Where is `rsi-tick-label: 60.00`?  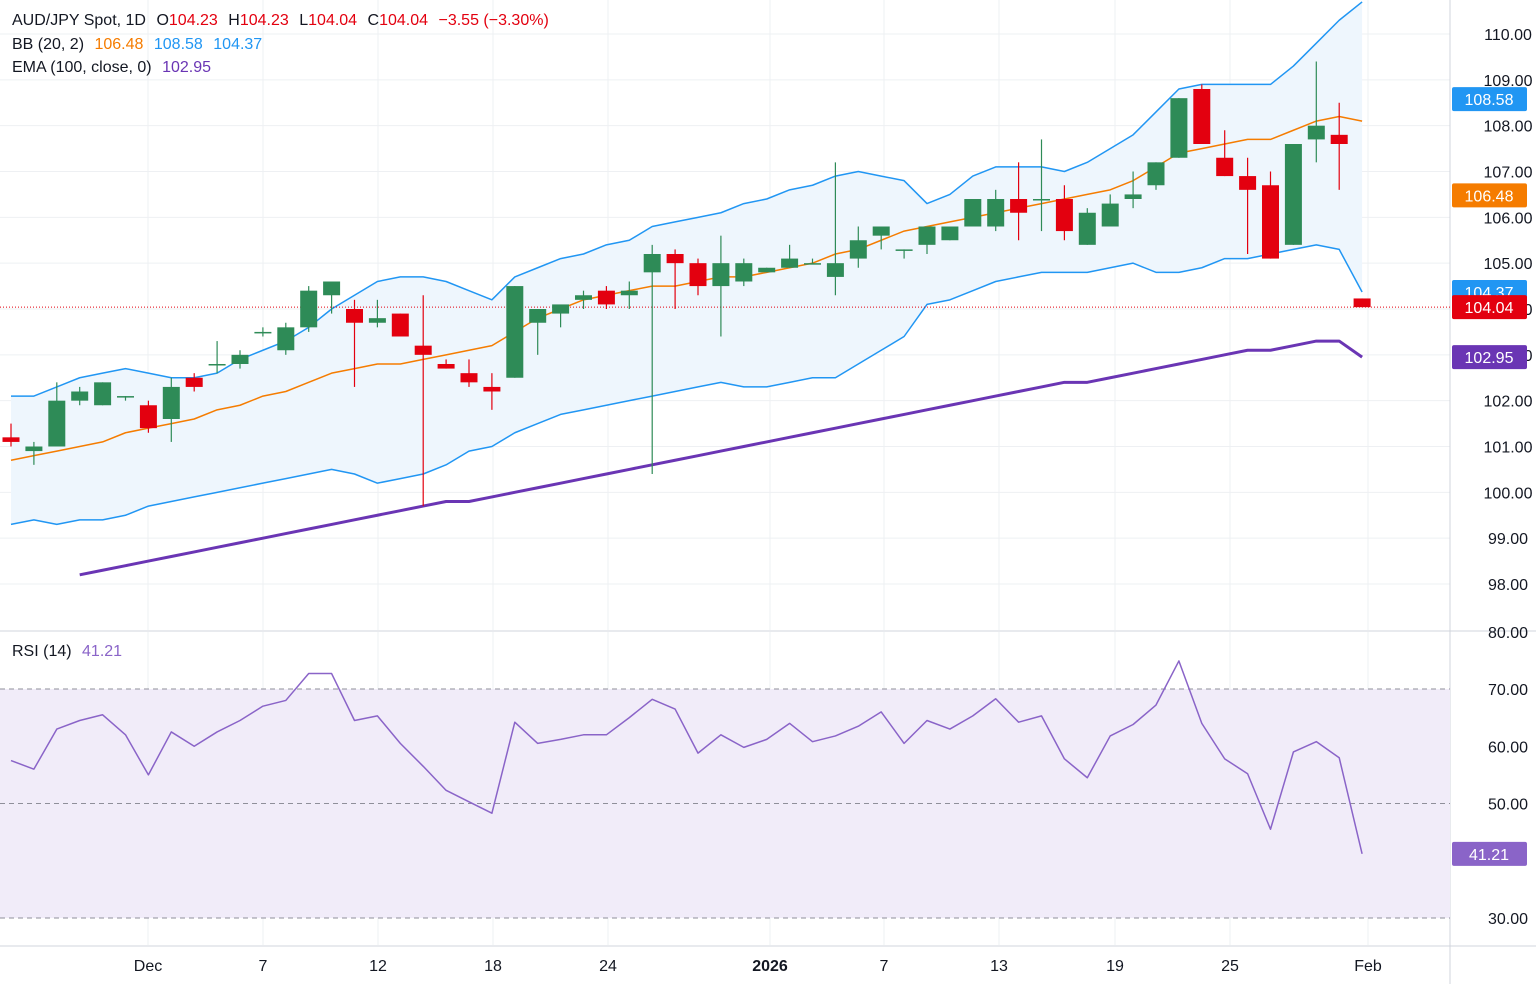
rsi-tick-label: 60.00 is located at coordinates (1508, 747).